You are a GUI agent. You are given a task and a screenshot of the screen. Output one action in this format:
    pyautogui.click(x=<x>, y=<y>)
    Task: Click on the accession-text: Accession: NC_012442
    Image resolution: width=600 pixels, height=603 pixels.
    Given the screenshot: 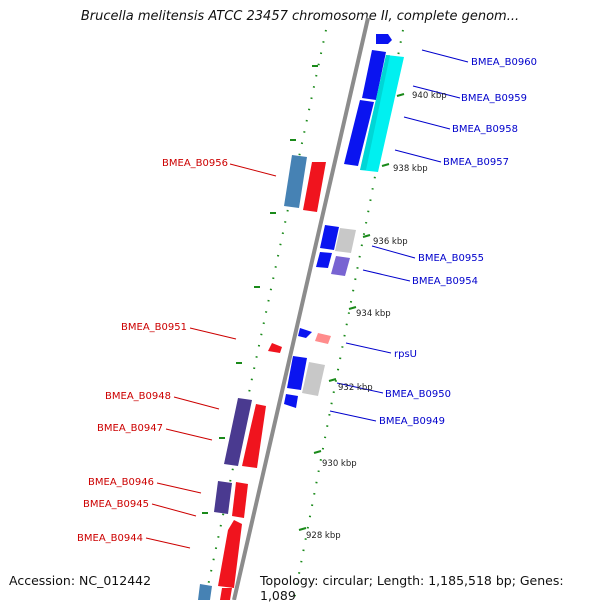 What is the action you would take?
    pyautogui.click(x=80, y=580)
    